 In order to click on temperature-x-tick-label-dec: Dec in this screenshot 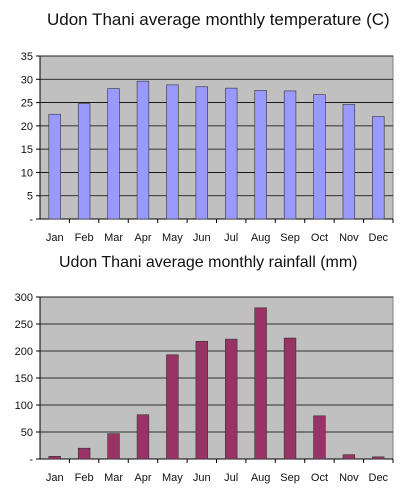, I will do `click(379, 238)`.